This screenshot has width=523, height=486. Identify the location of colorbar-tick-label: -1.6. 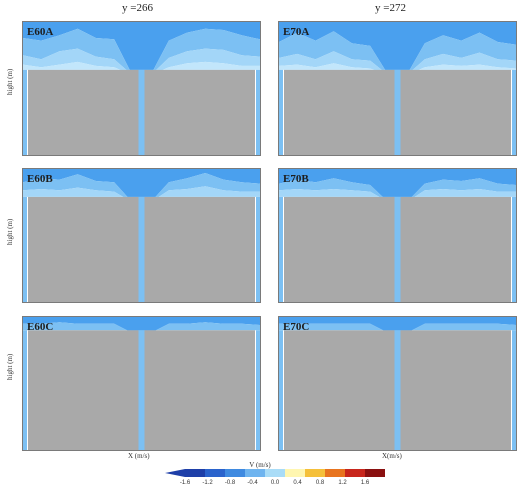
(185, 482).